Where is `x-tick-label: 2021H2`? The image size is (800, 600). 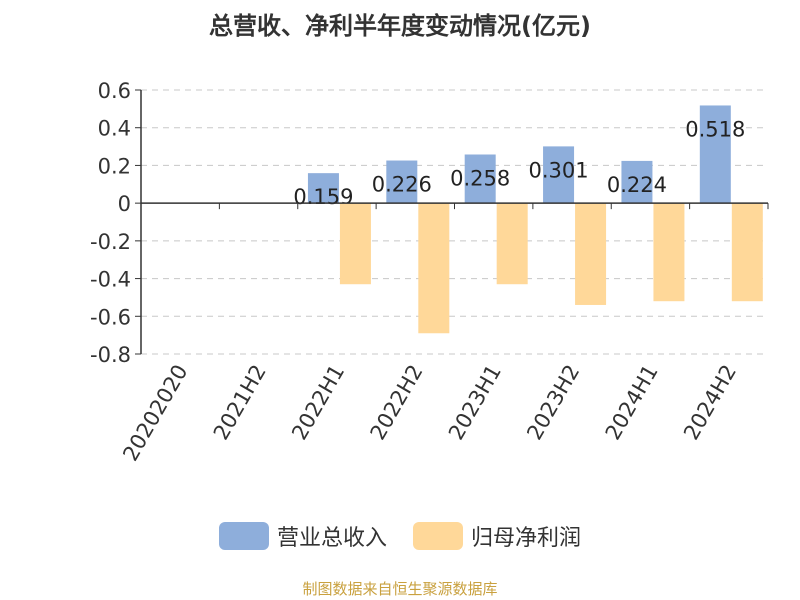 x-tick-label: 2021H2 is located at coordinates (240, 403).